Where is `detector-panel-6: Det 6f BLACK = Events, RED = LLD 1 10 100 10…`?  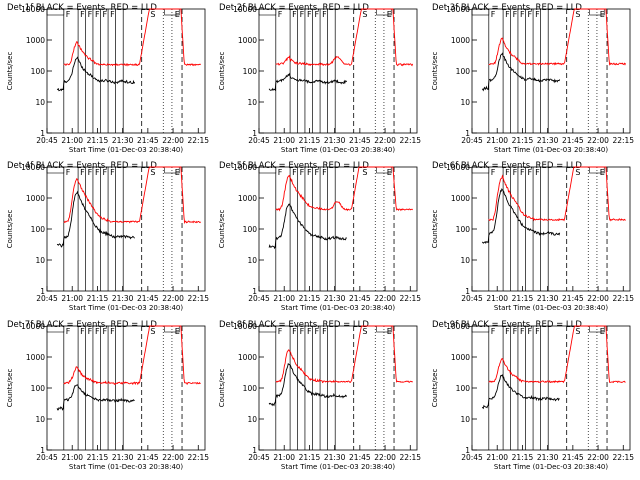 detector-panel-6: Det 6f BLACK = Events, RED = LLD 1 10 100 10… is located at coordinates (532, 236).